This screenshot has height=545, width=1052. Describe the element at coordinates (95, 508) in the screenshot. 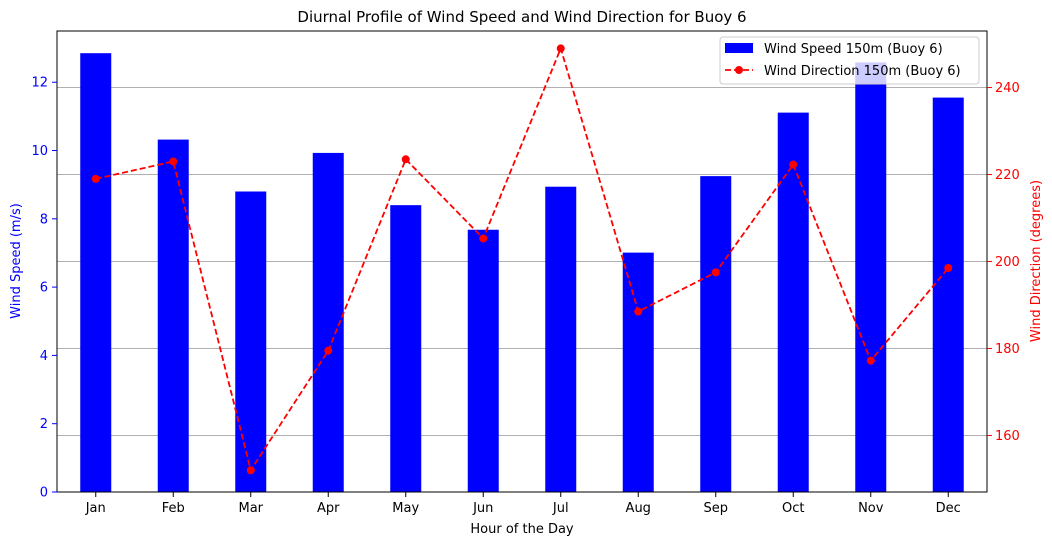

I see `x-tick-label: Jan` at that location.